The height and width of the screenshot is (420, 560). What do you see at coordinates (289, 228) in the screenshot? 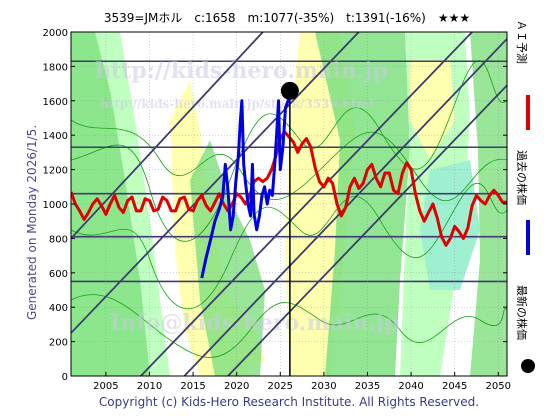
I see `current-marker` at bounding box center [289, 228].